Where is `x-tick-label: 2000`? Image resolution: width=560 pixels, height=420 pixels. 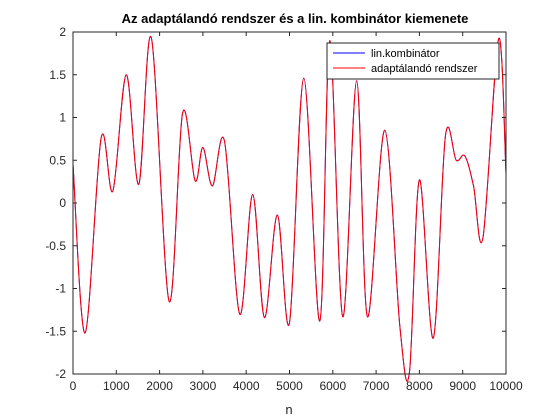
x-tick-label: 2000 is located at coordinates (159, 386).